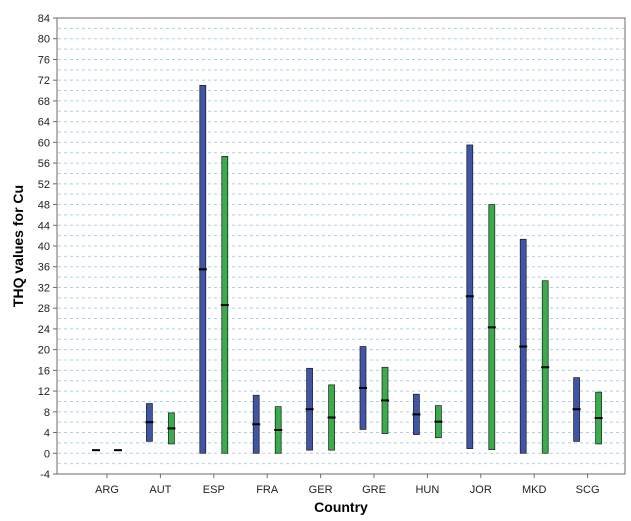 Image resolution: width=631 pixels, height=521 pixels. I want to click on x-tick-label: AUT, so click(160, 490).